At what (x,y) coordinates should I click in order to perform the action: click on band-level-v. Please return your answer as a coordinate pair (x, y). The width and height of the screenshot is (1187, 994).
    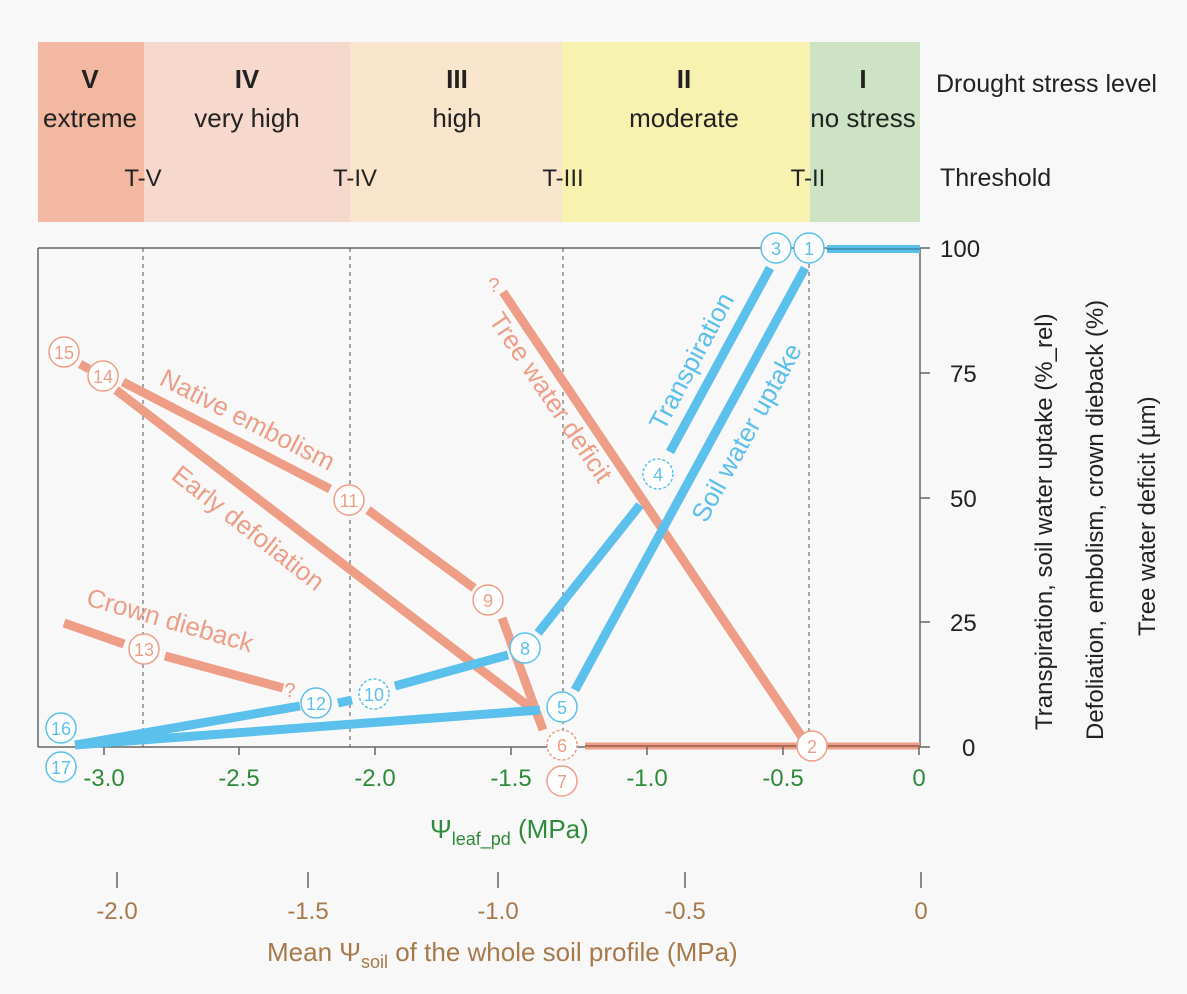
    Looking at the image, I should click on (91, 132).